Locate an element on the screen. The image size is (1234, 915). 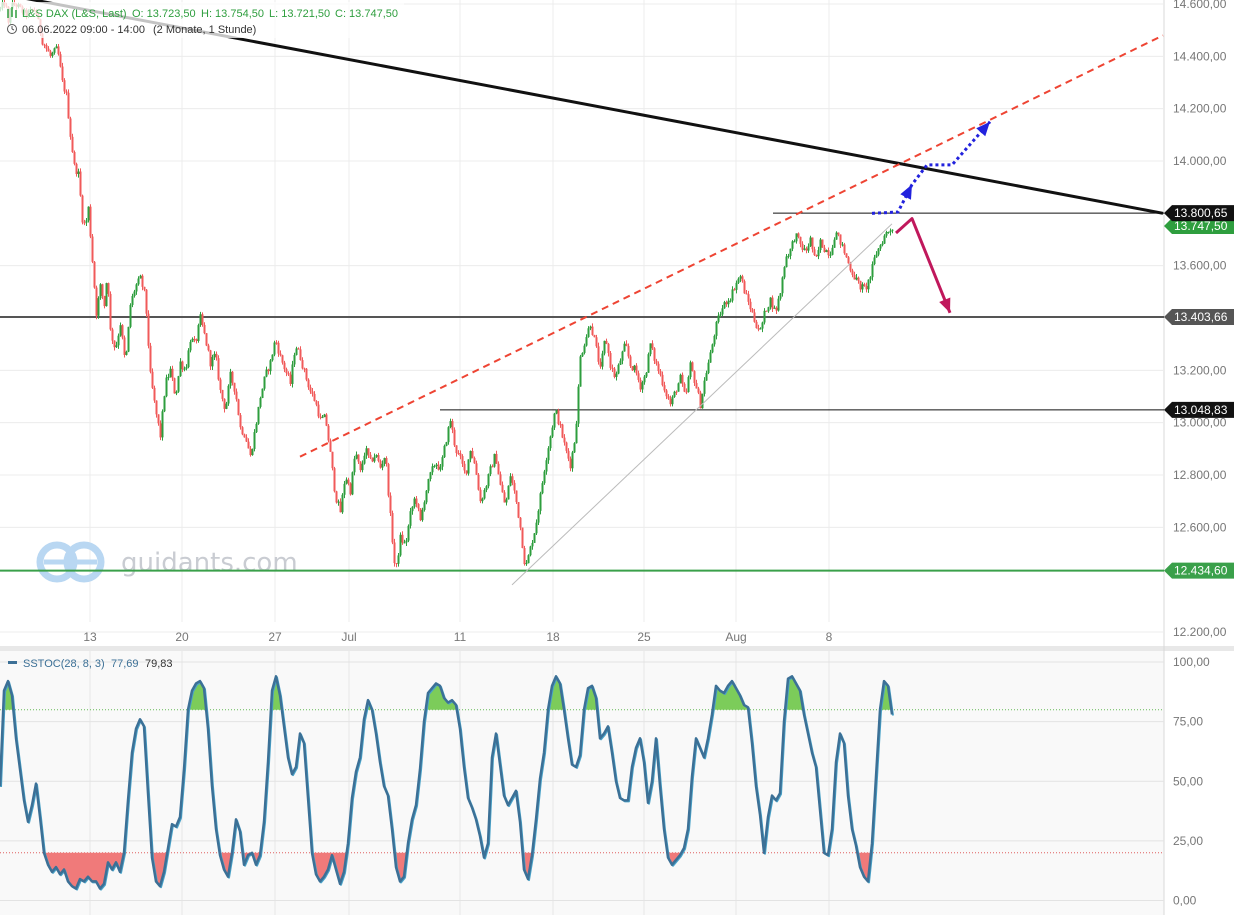
level-tag-label: 13.403,66 is located at coordinates (1201, 317).